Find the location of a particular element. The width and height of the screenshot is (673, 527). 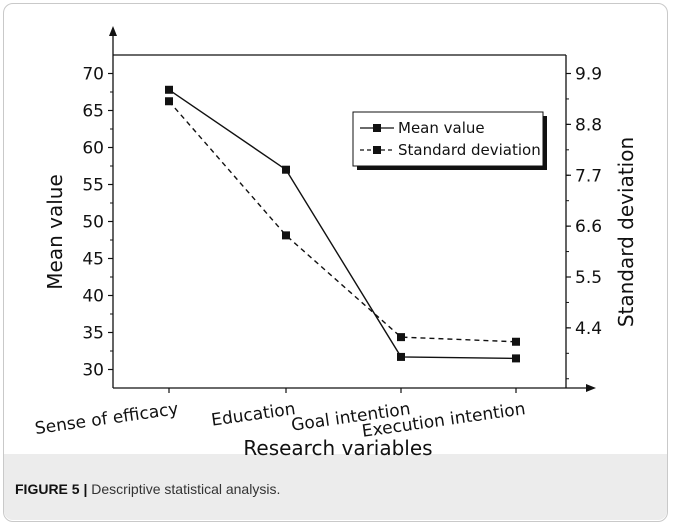

right-tick-label: 5.5 is located at coordinates (588, 278).